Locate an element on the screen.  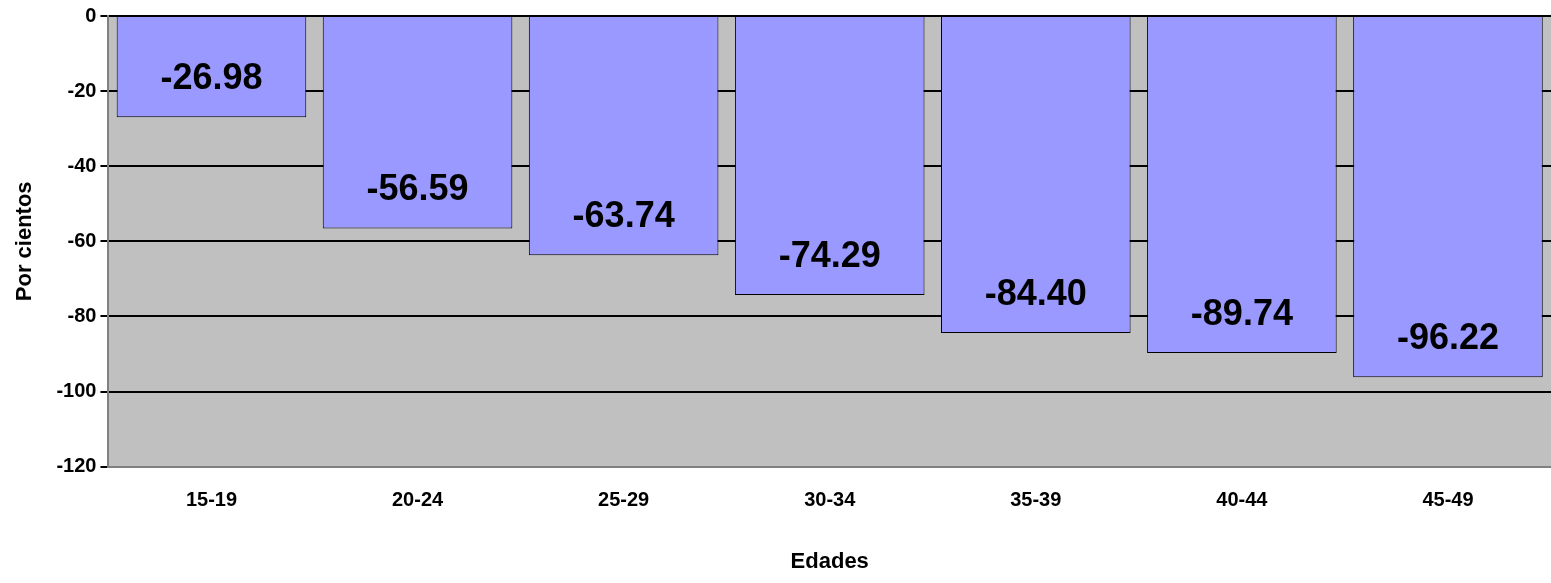
x-tick-label: 35-39 is located at coordinates (1036, 499).